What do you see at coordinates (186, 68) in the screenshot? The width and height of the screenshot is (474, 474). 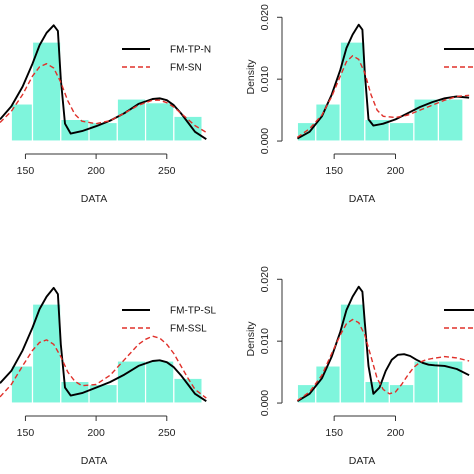 I see `legend-label: FM-SN` at bounding box center [186, 68].